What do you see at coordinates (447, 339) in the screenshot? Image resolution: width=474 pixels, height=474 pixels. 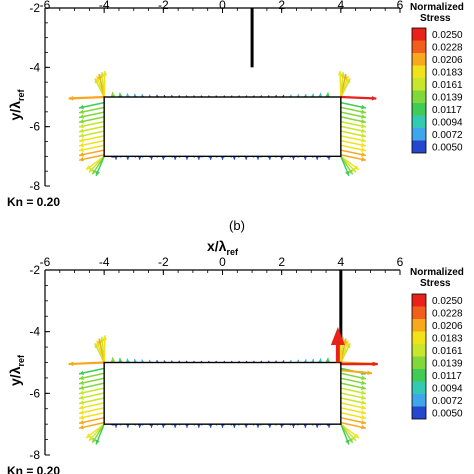 I see `legend-level-label: 0.0183` at bounding box center [447, 339].